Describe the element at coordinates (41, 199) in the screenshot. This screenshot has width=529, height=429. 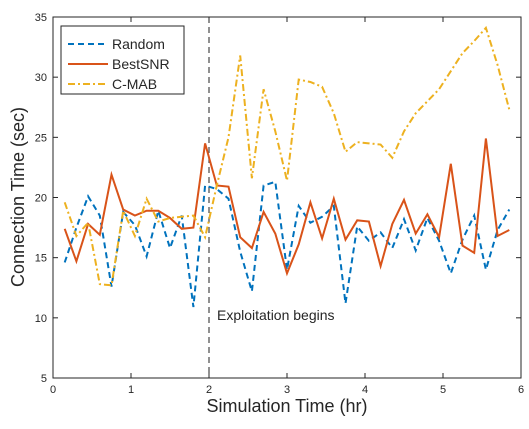
I see `y-tick-label: 20` at that location.